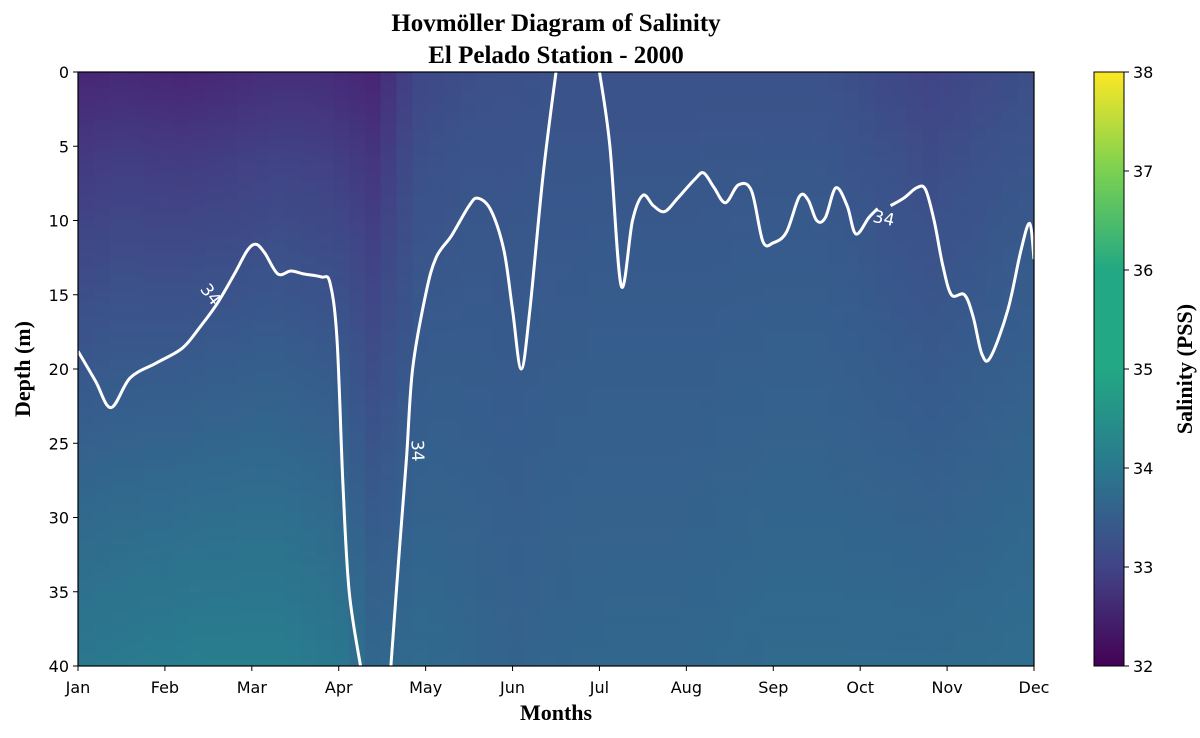 Image resolution: width=1200 pixels, height=738 pixels. What do you see at coordinates (1143, 270) in the screenshot?
I see `colorbar-tick-label: 36` at bounding box center [1143, 270].